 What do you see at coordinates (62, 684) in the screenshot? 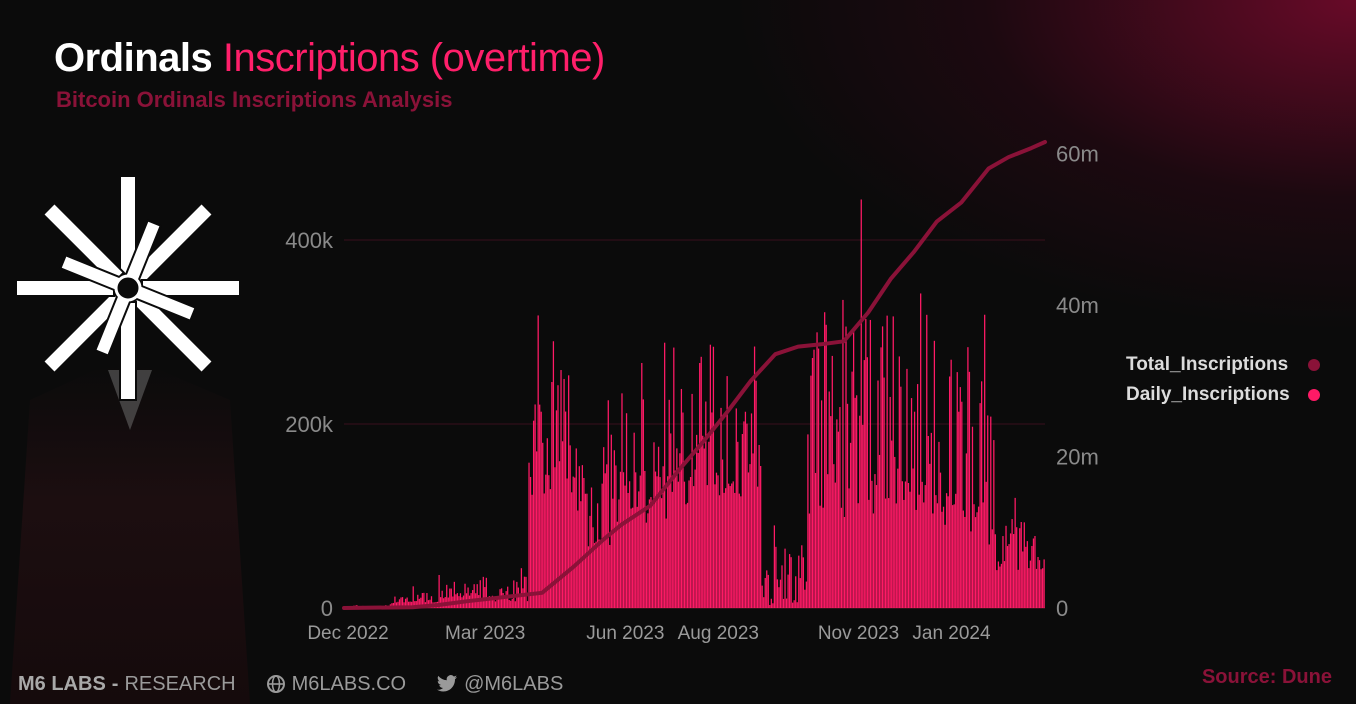
I see `footer-brand: M6 LABS` at bounding box center [62, 684].